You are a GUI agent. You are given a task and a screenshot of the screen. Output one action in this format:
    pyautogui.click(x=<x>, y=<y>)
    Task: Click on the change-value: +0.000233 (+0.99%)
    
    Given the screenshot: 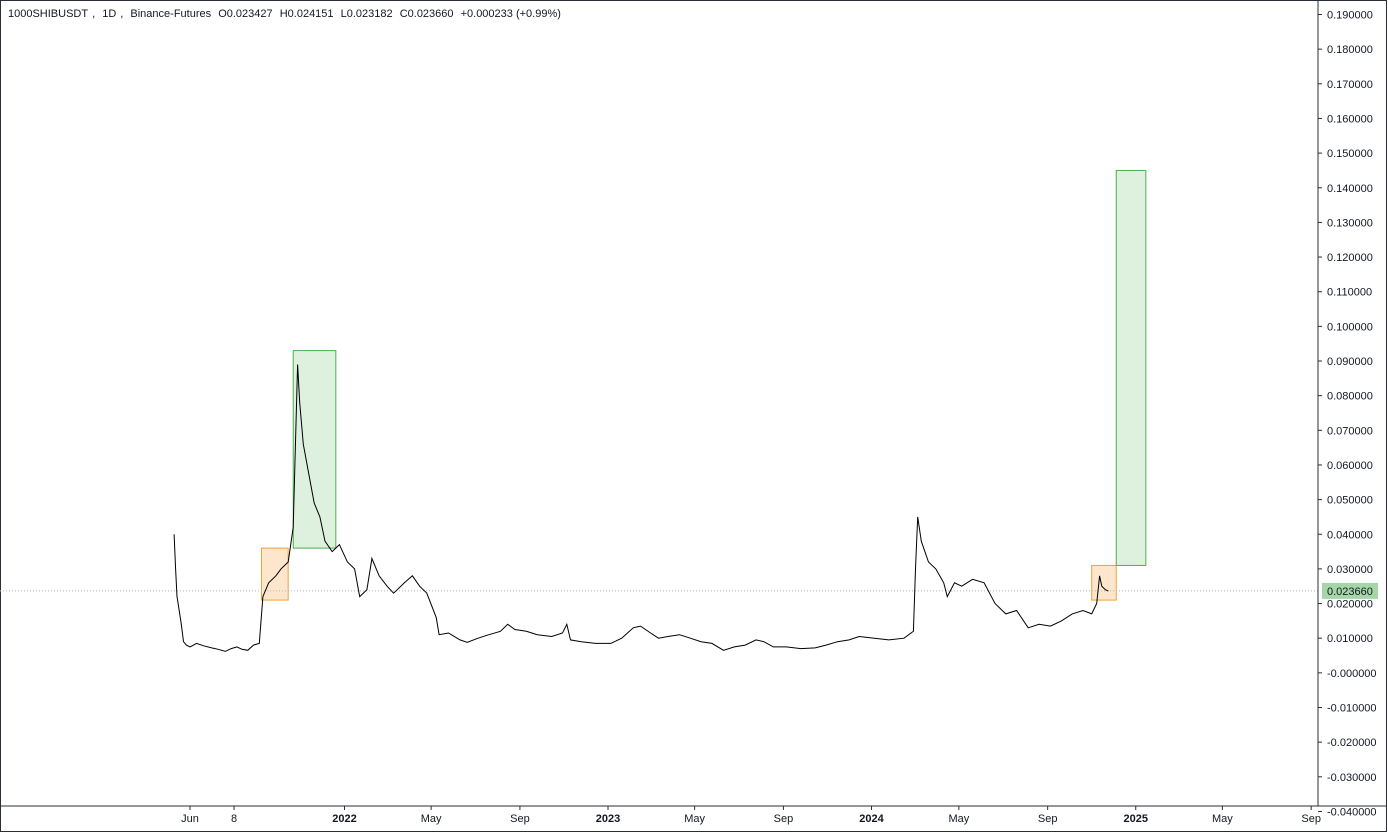 What is the action you would take?
    pyautogui.click(x=510, y=14)
    